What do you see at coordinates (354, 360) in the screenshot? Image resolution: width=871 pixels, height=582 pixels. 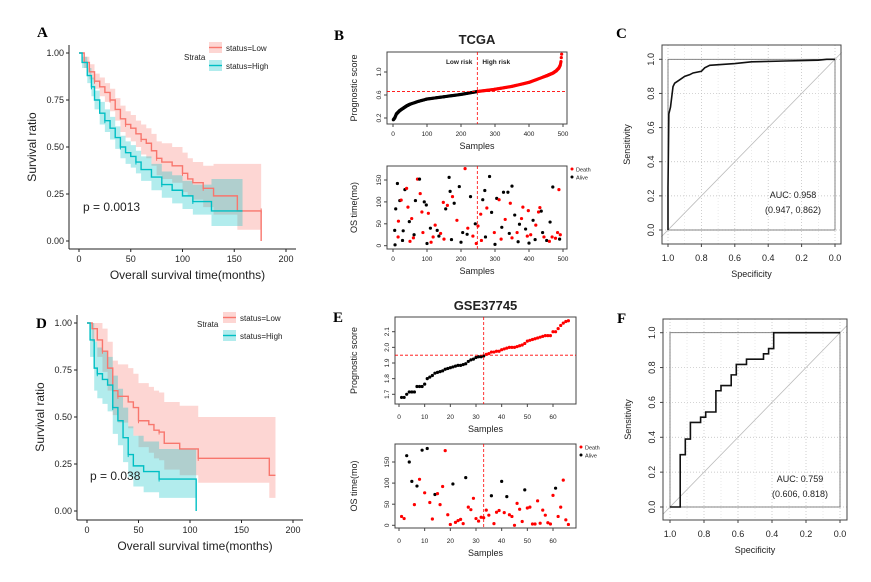 I see `y-axis-label: Prognostic score` at bounding box center [354, 360].